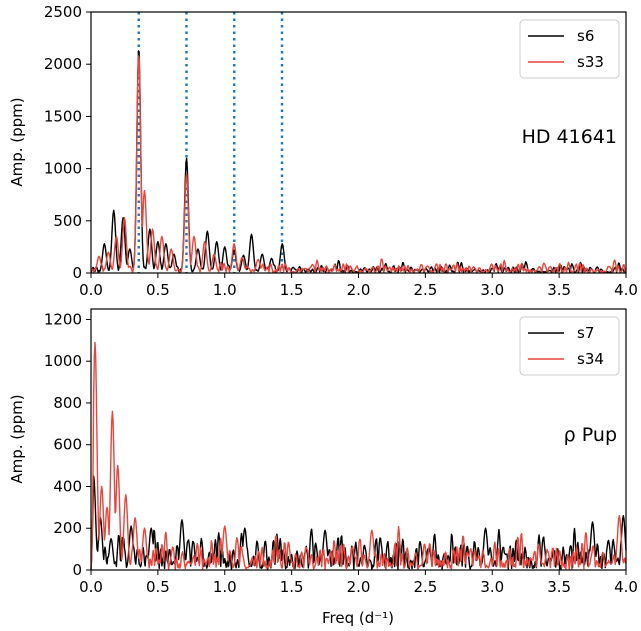 The height and width of the screenshot is (631, 641). What do you see at coordinates (358, 618) in the screenshot?
I see `bottom-x-axis-label: Freq (d⁻¹)` at bounding box center [358, 618].